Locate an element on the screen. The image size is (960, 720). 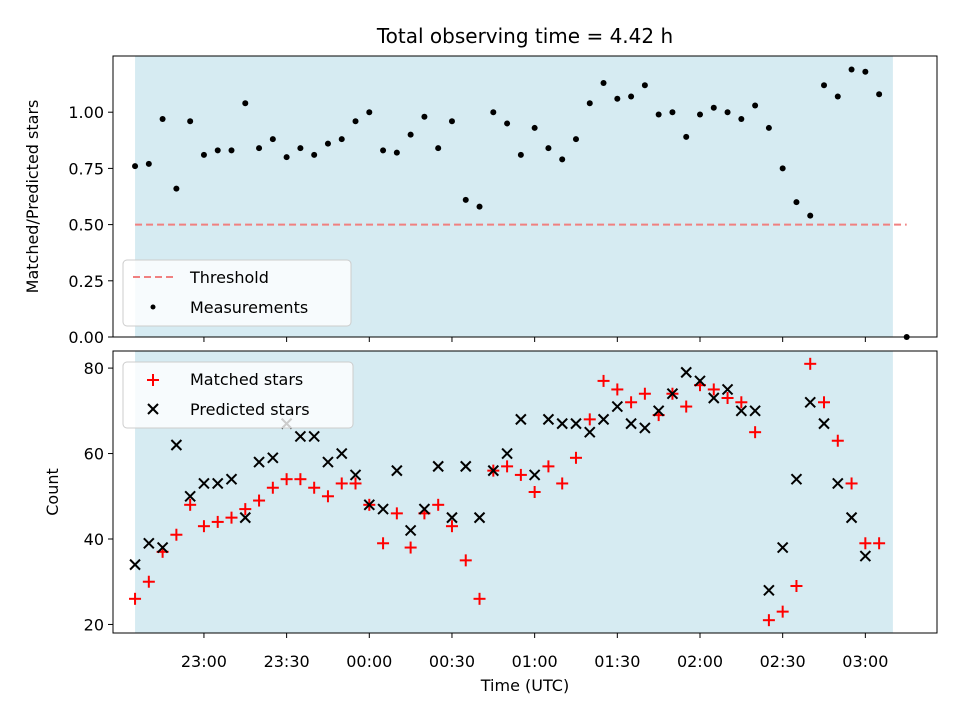
count-ytick-label: 80 is located at coordinates (94, 368).